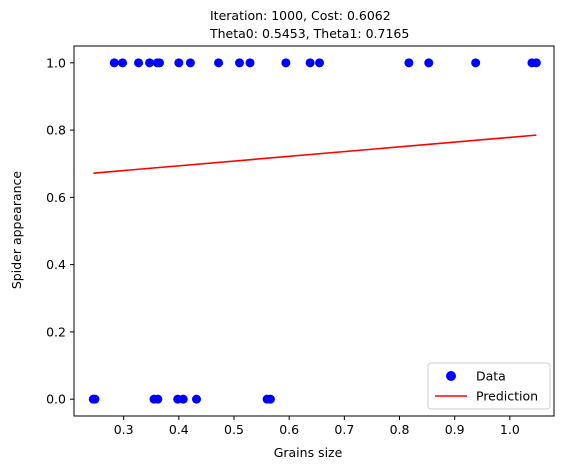  Describe the element at coordinates (510, 429) in the screenshot. I see `x-tick-label: 1.0` at that location.